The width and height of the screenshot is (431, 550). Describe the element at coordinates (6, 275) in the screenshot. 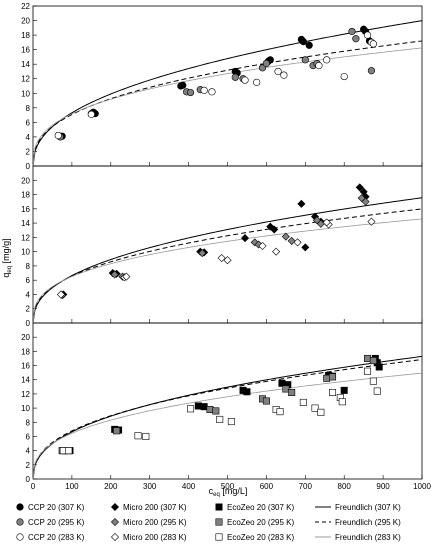

I see `y-axis-label-main: q` at that location.